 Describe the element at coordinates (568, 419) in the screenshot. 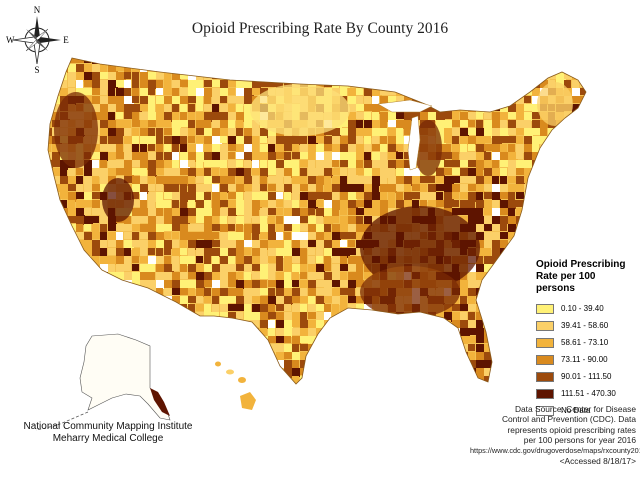

I see `source-line-2: Control and Prevention (CDC). Data` at that location.